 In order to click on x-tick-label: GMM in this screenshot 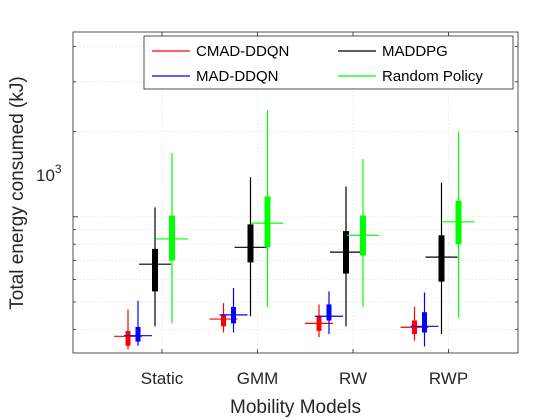, I will do `click(258, 378)`.